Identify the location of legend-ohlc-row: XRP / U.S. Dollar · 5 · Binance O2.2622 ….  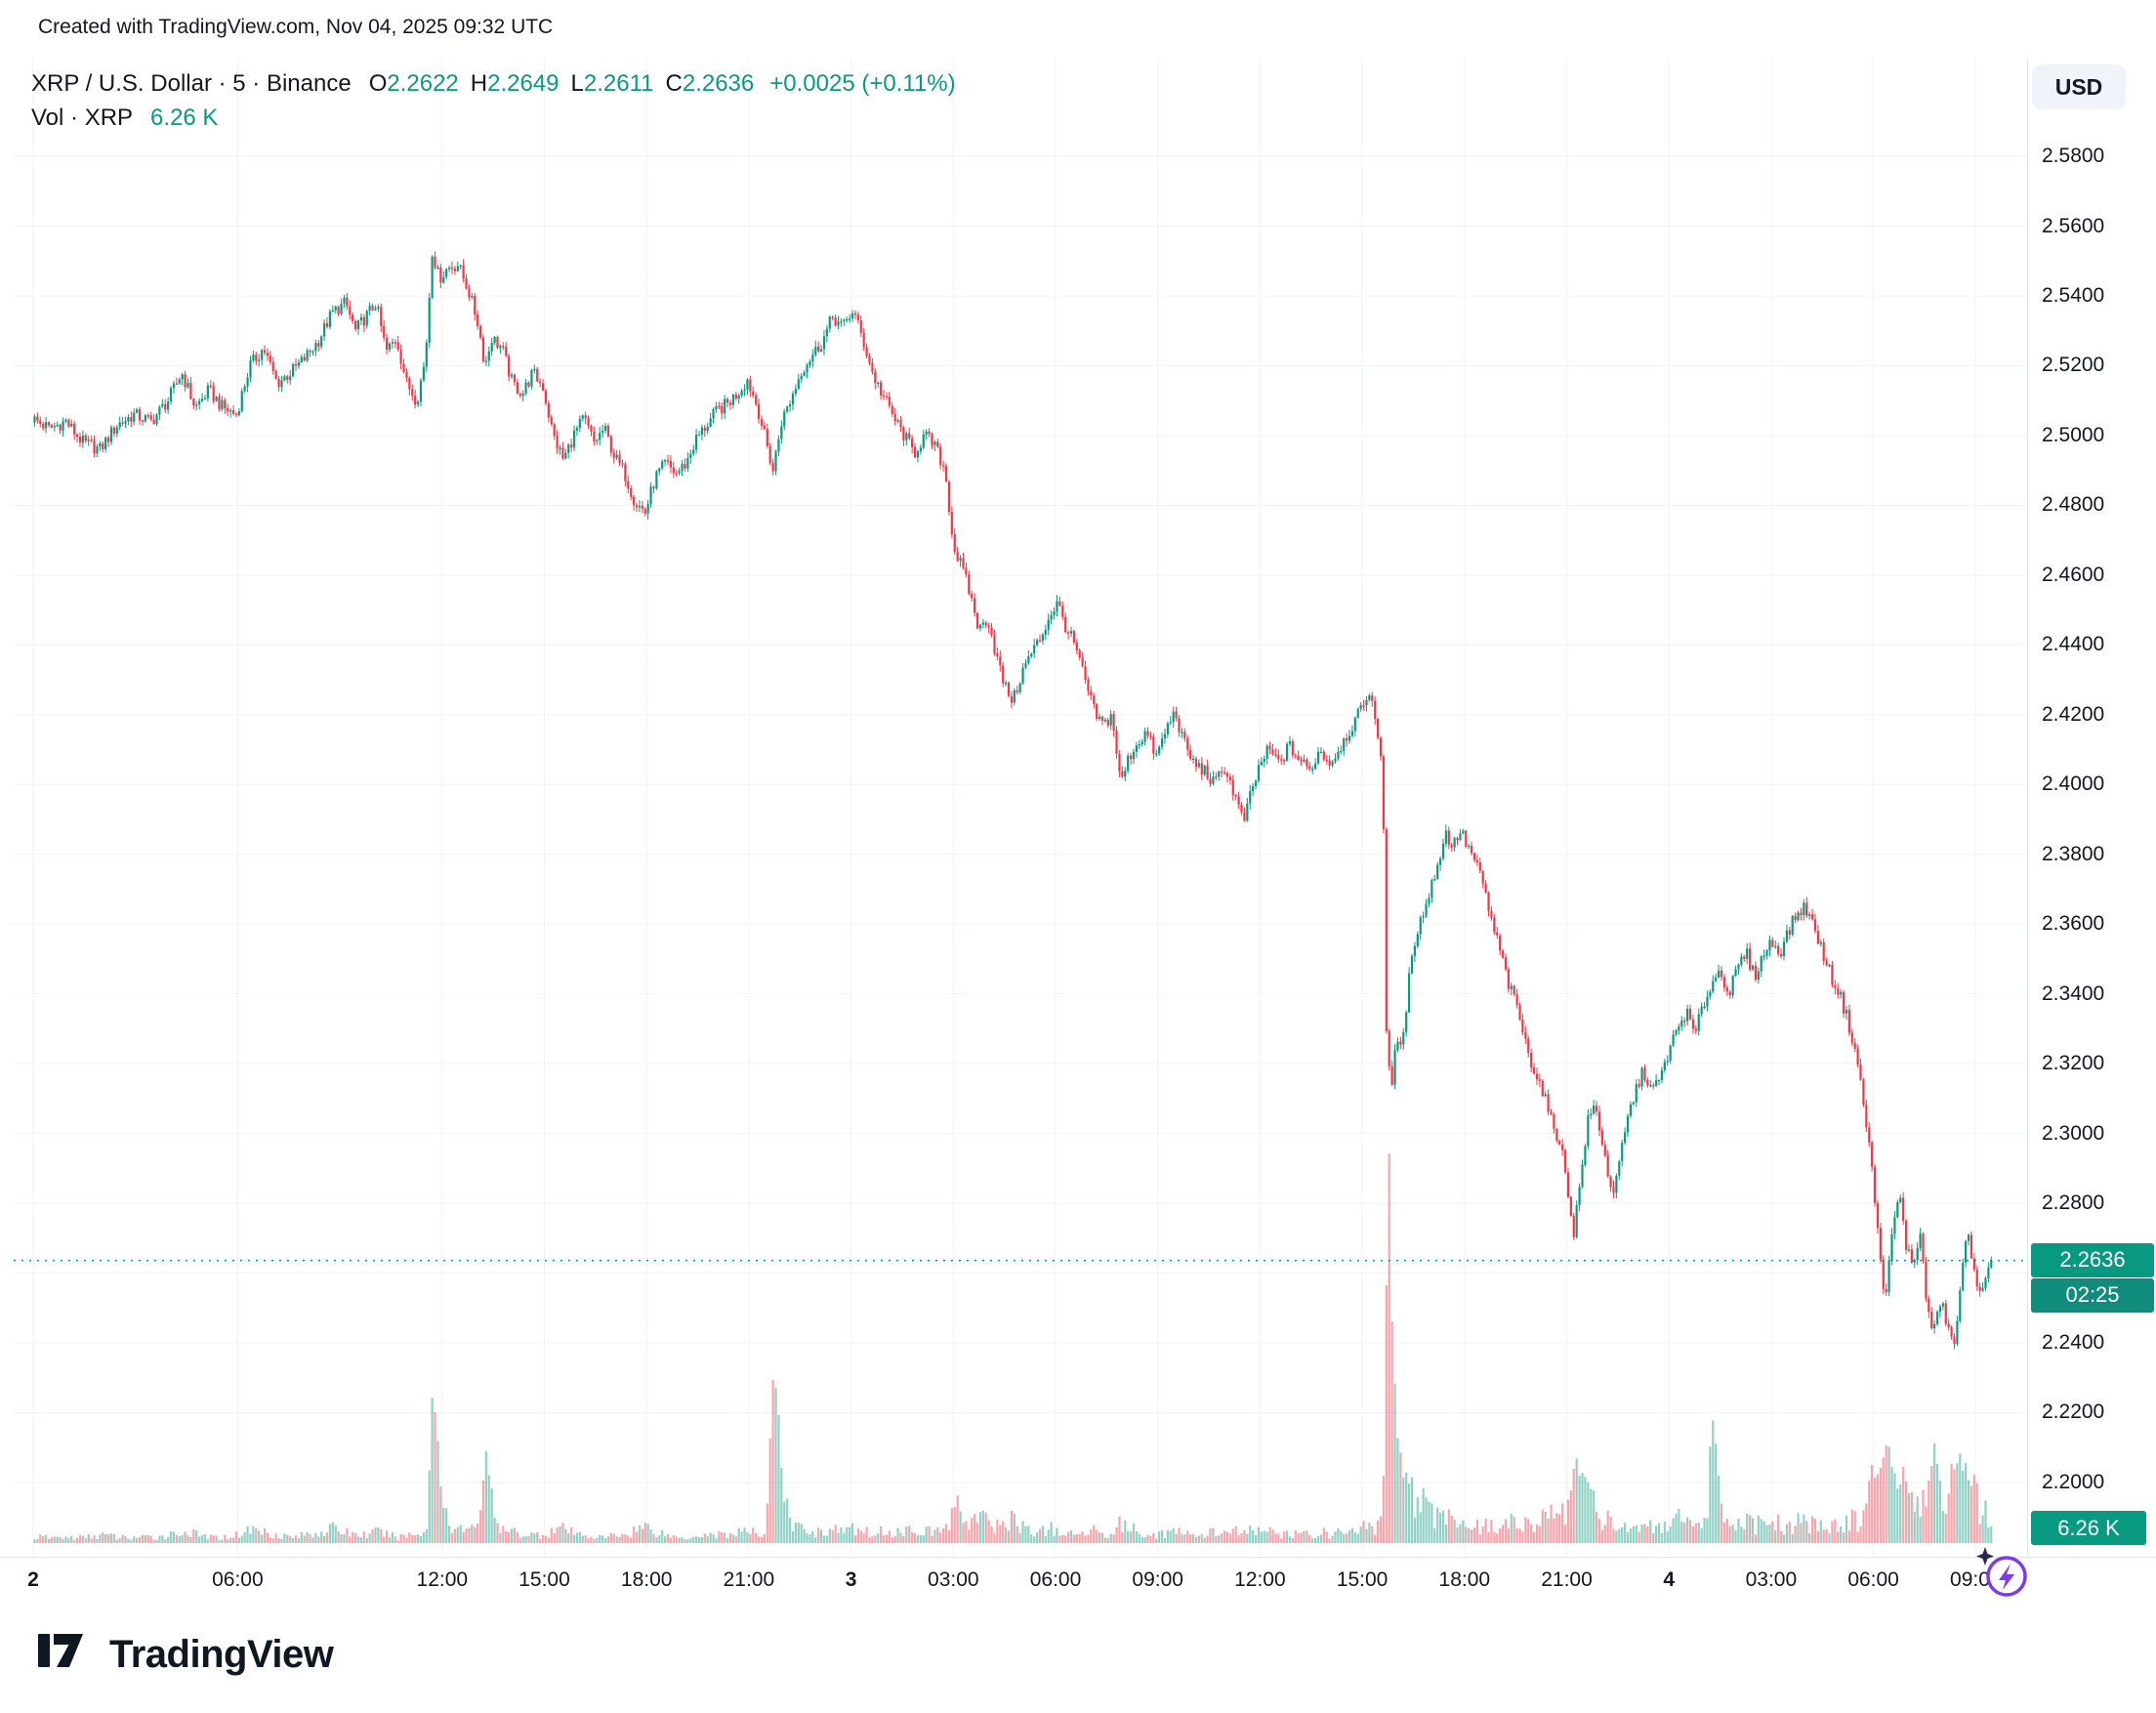
(494, 84).